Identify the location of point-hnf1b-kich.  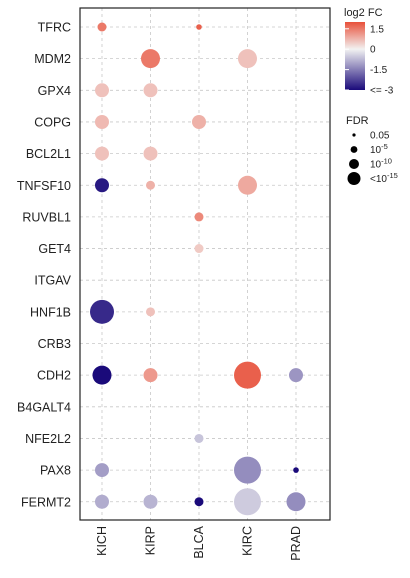
(102, 311).